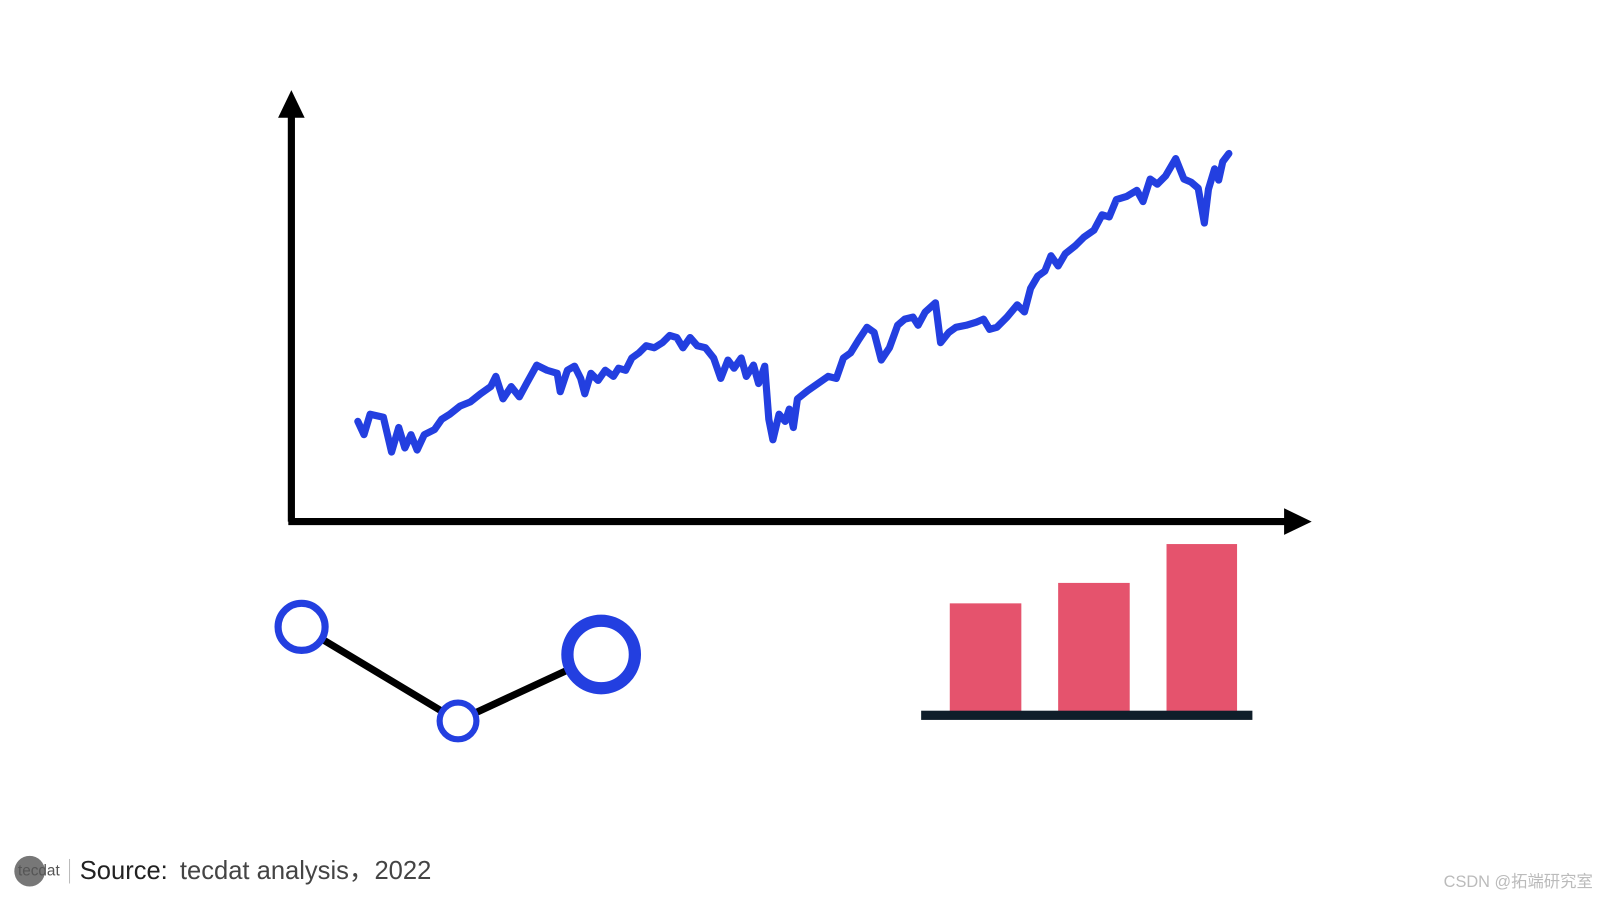 The height and width of the screenshot is (900, 1600). I want to click on source-text: tecdat analysis，2022, so click(305, 871).